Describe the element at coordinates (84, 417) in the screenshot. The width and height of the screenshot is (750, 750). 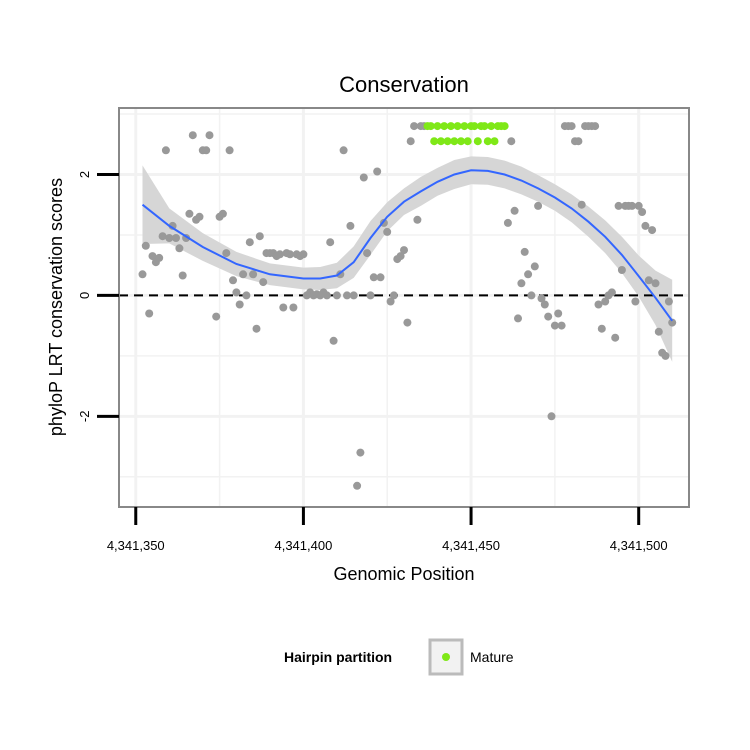
I see `y-tick-label-0: -2` at that location.